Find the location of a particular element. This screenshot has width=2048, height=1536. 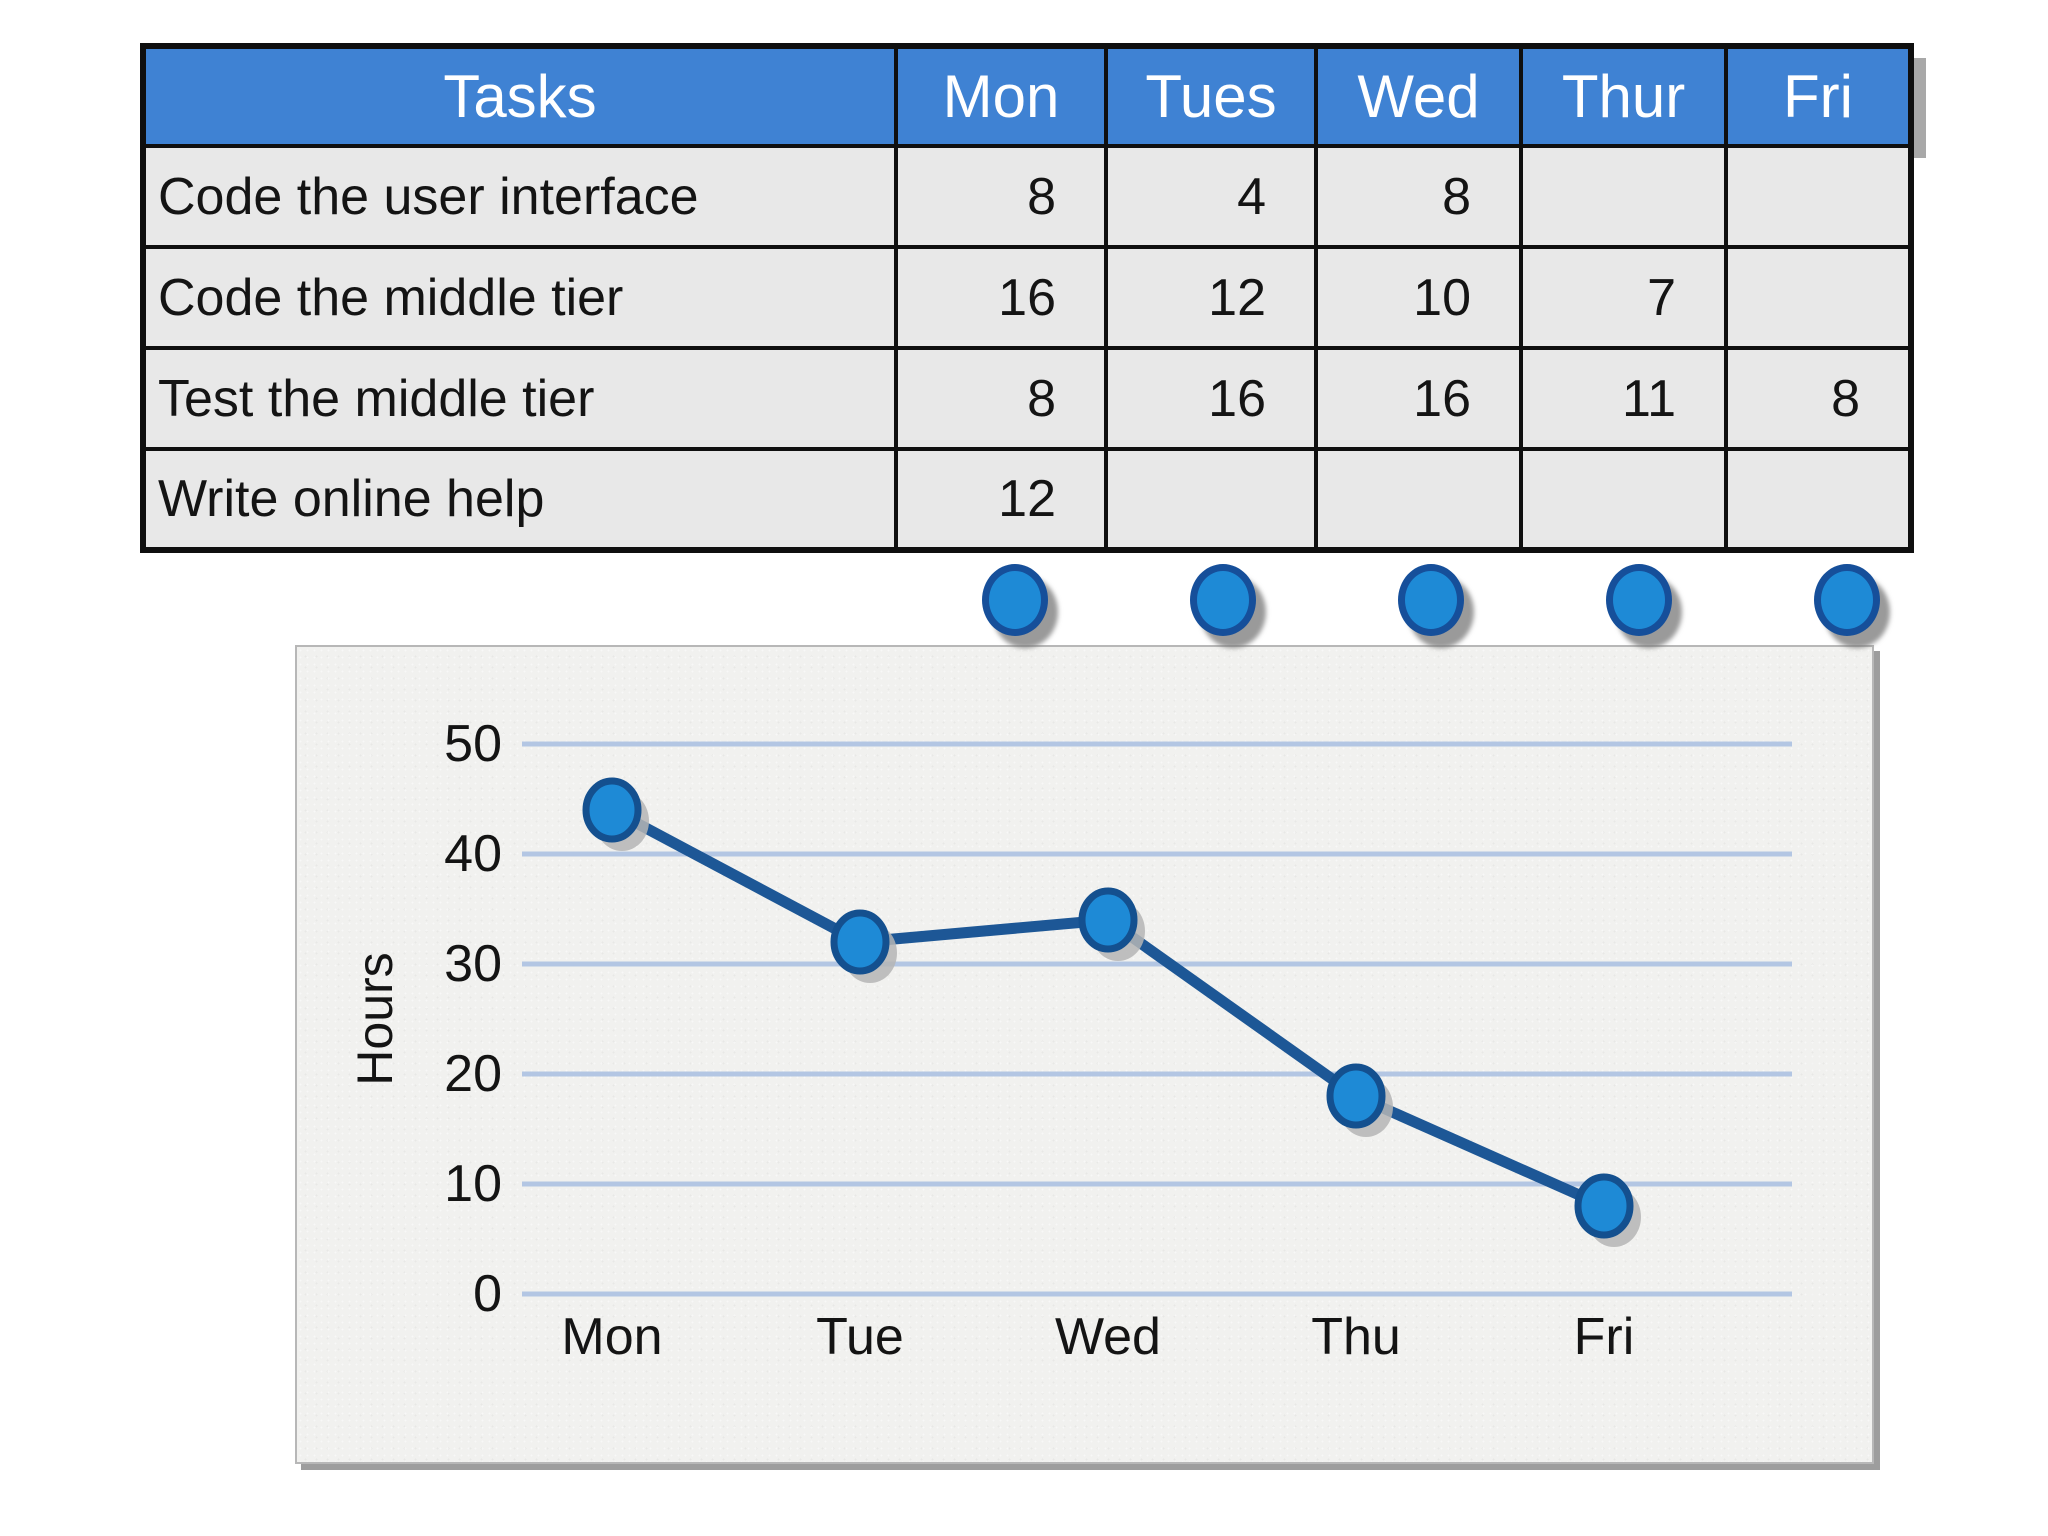

day-column-header: Thur is located at coordinates (1623, 96).